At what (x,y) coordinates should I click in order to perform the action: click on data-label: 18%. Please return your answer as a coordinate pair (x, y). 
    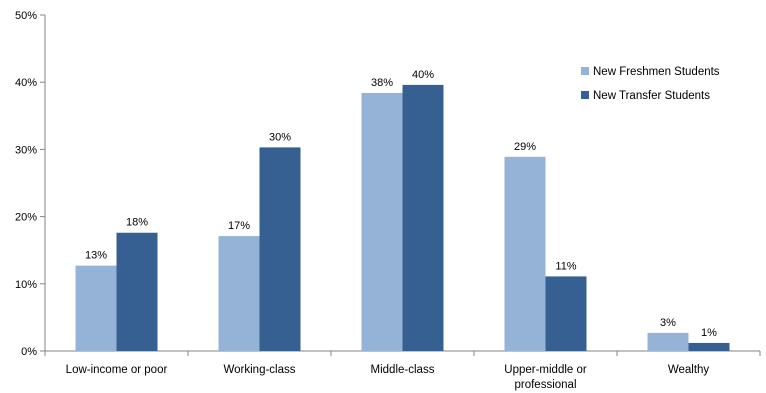
    Looking at the image, I should click on (137, 223).